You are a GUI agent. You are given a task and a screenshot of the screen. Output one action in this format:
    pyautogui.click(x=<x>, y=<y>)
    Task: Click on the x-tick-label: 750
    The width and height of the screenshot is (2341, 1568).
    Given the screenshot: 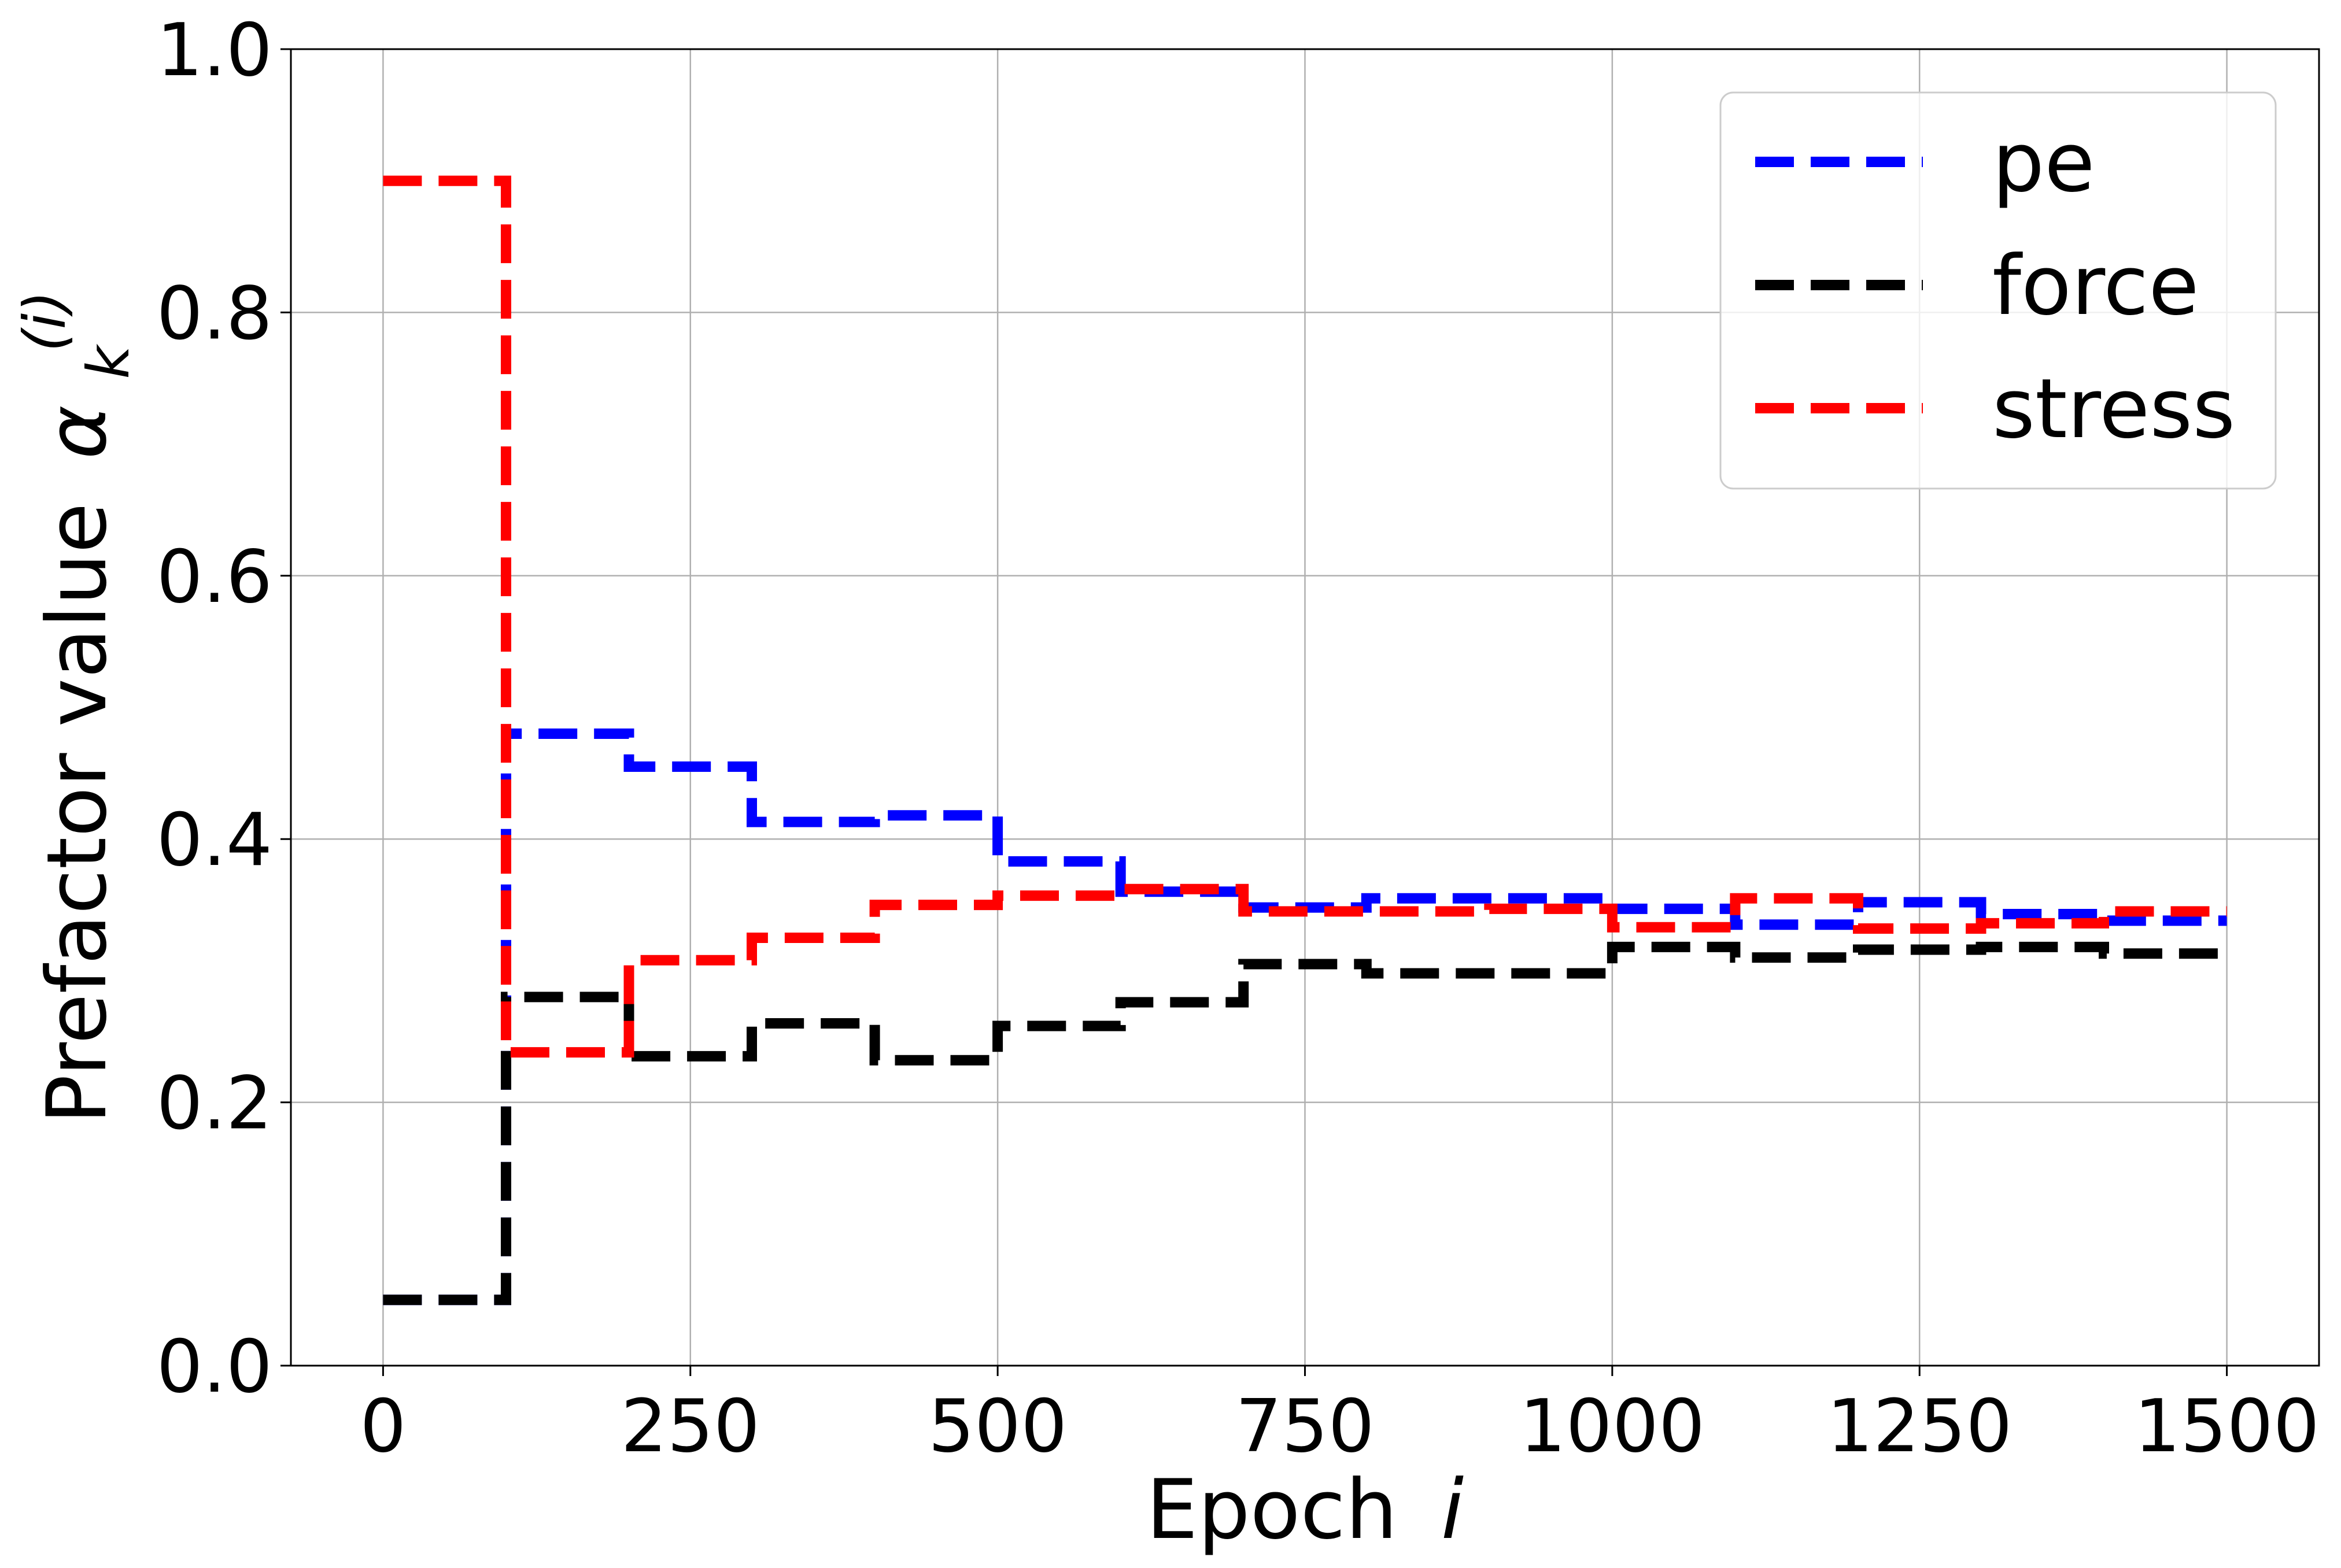 What is the action you would take?
    pyautogui.click(x=1305, y=1427)
    